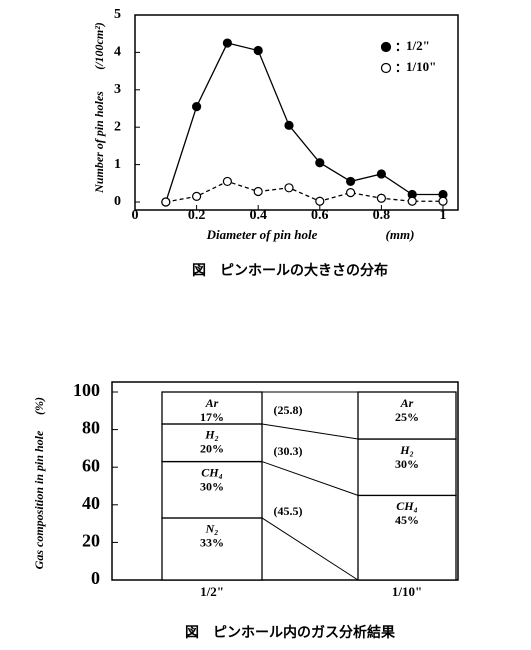 This screenshot has width=531, height=650. I want to click on segment-value-label: 25%, so click(407, 417).